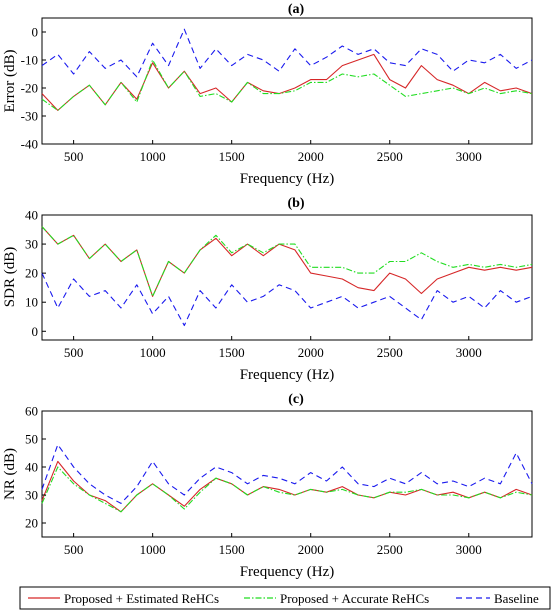  Describe the element at coordinates (29, 88) in the screenshot. I see `panel-a-ytick-label: -20` at that location.